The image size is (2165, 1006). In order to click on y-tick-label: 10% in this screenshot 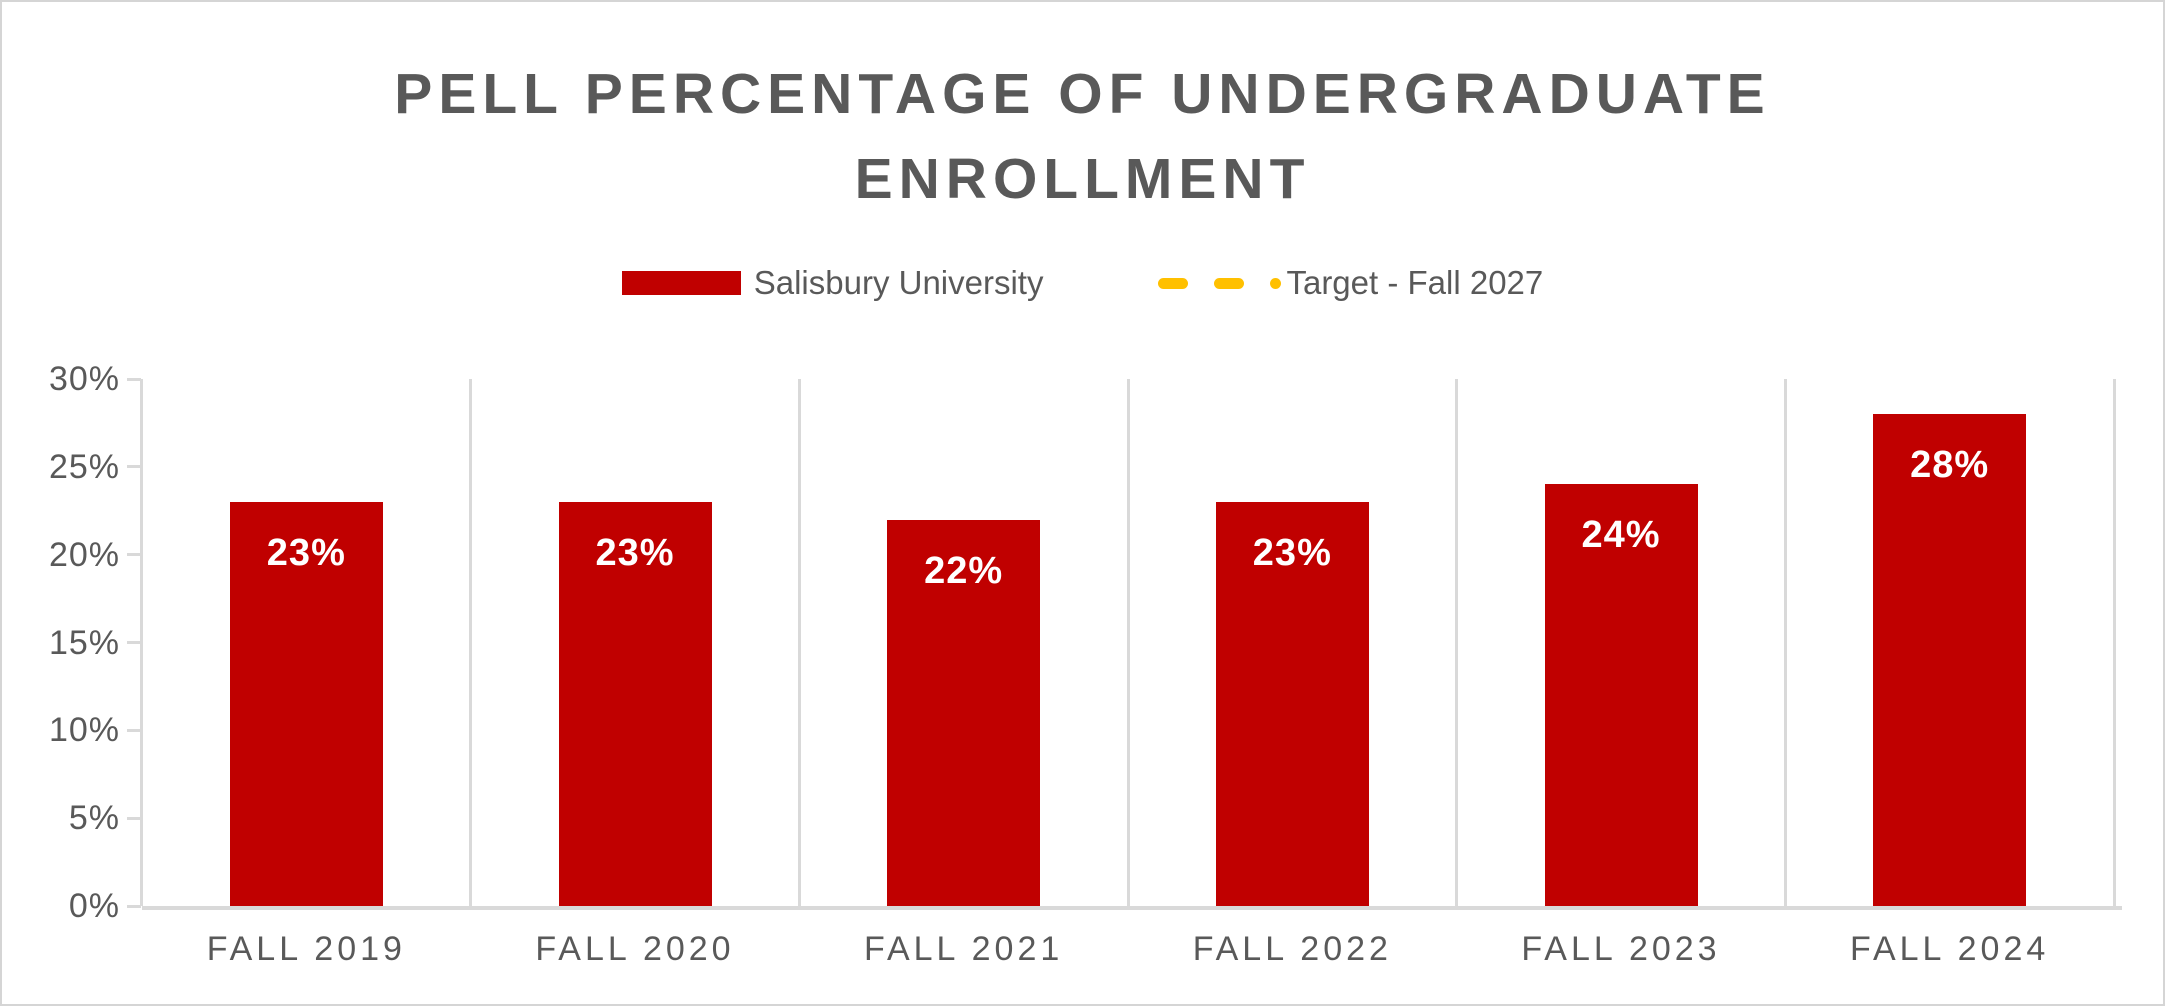, I will do `click(84, 730)`.